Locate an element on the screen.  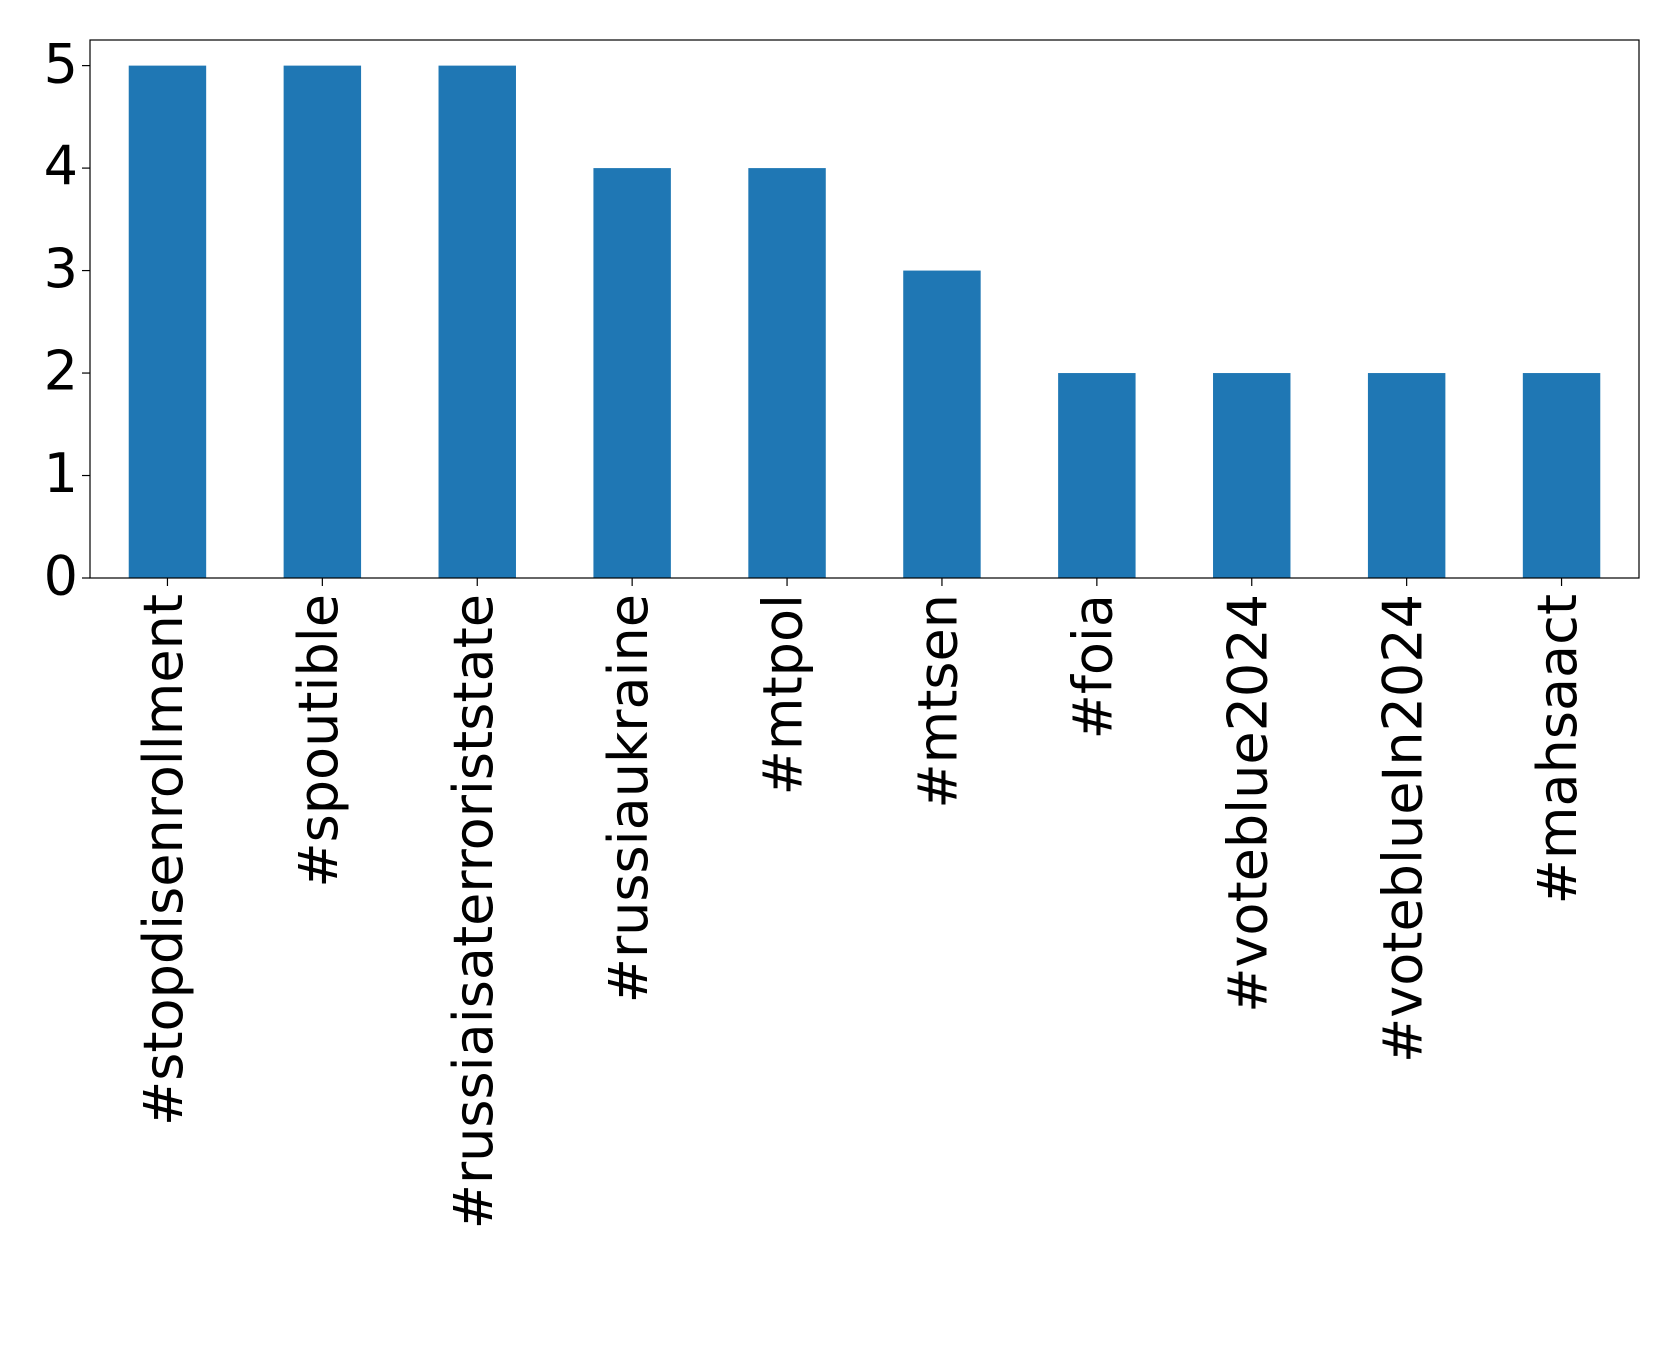
x-tick-label: #mtpol is located at coordinates (783, 694).